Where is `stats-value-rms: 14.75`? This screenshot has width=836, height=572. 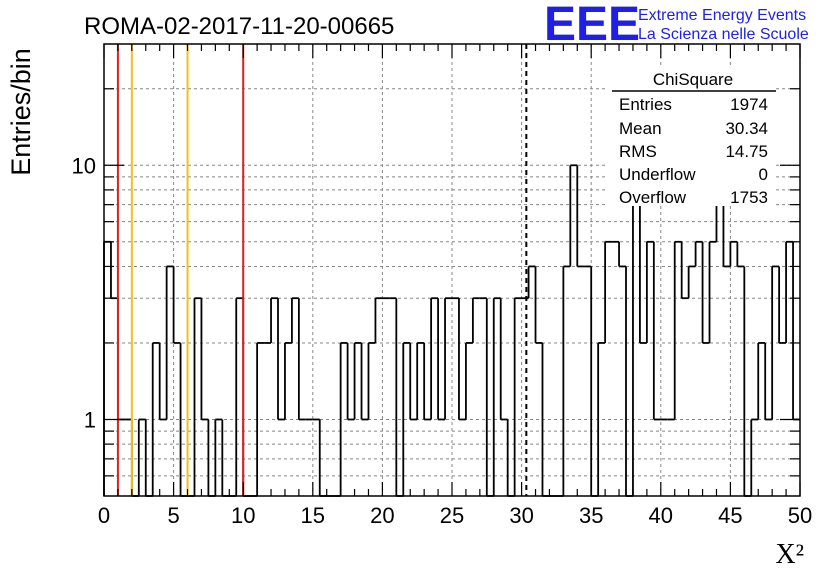
stats-value-rms: 14.75 is located at coordinates (746, 151).